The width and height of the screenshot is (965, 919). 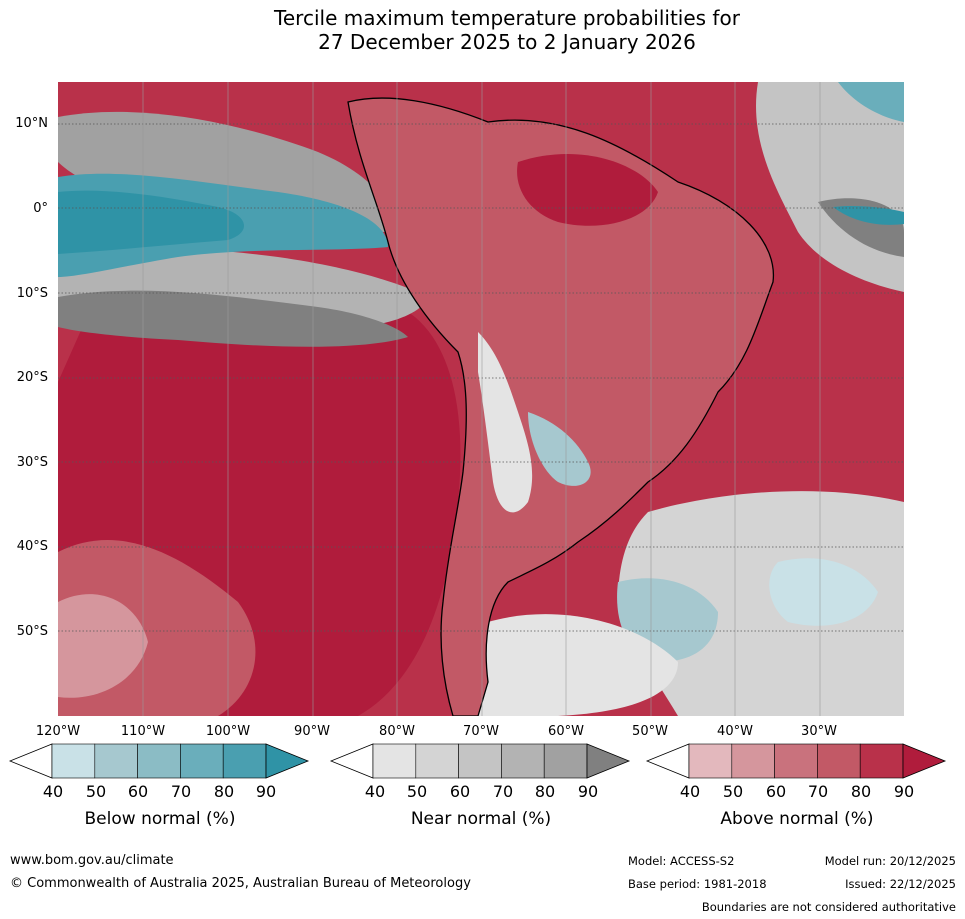 I want to click on above-tick-40: 40, so click(x=690, y=791).